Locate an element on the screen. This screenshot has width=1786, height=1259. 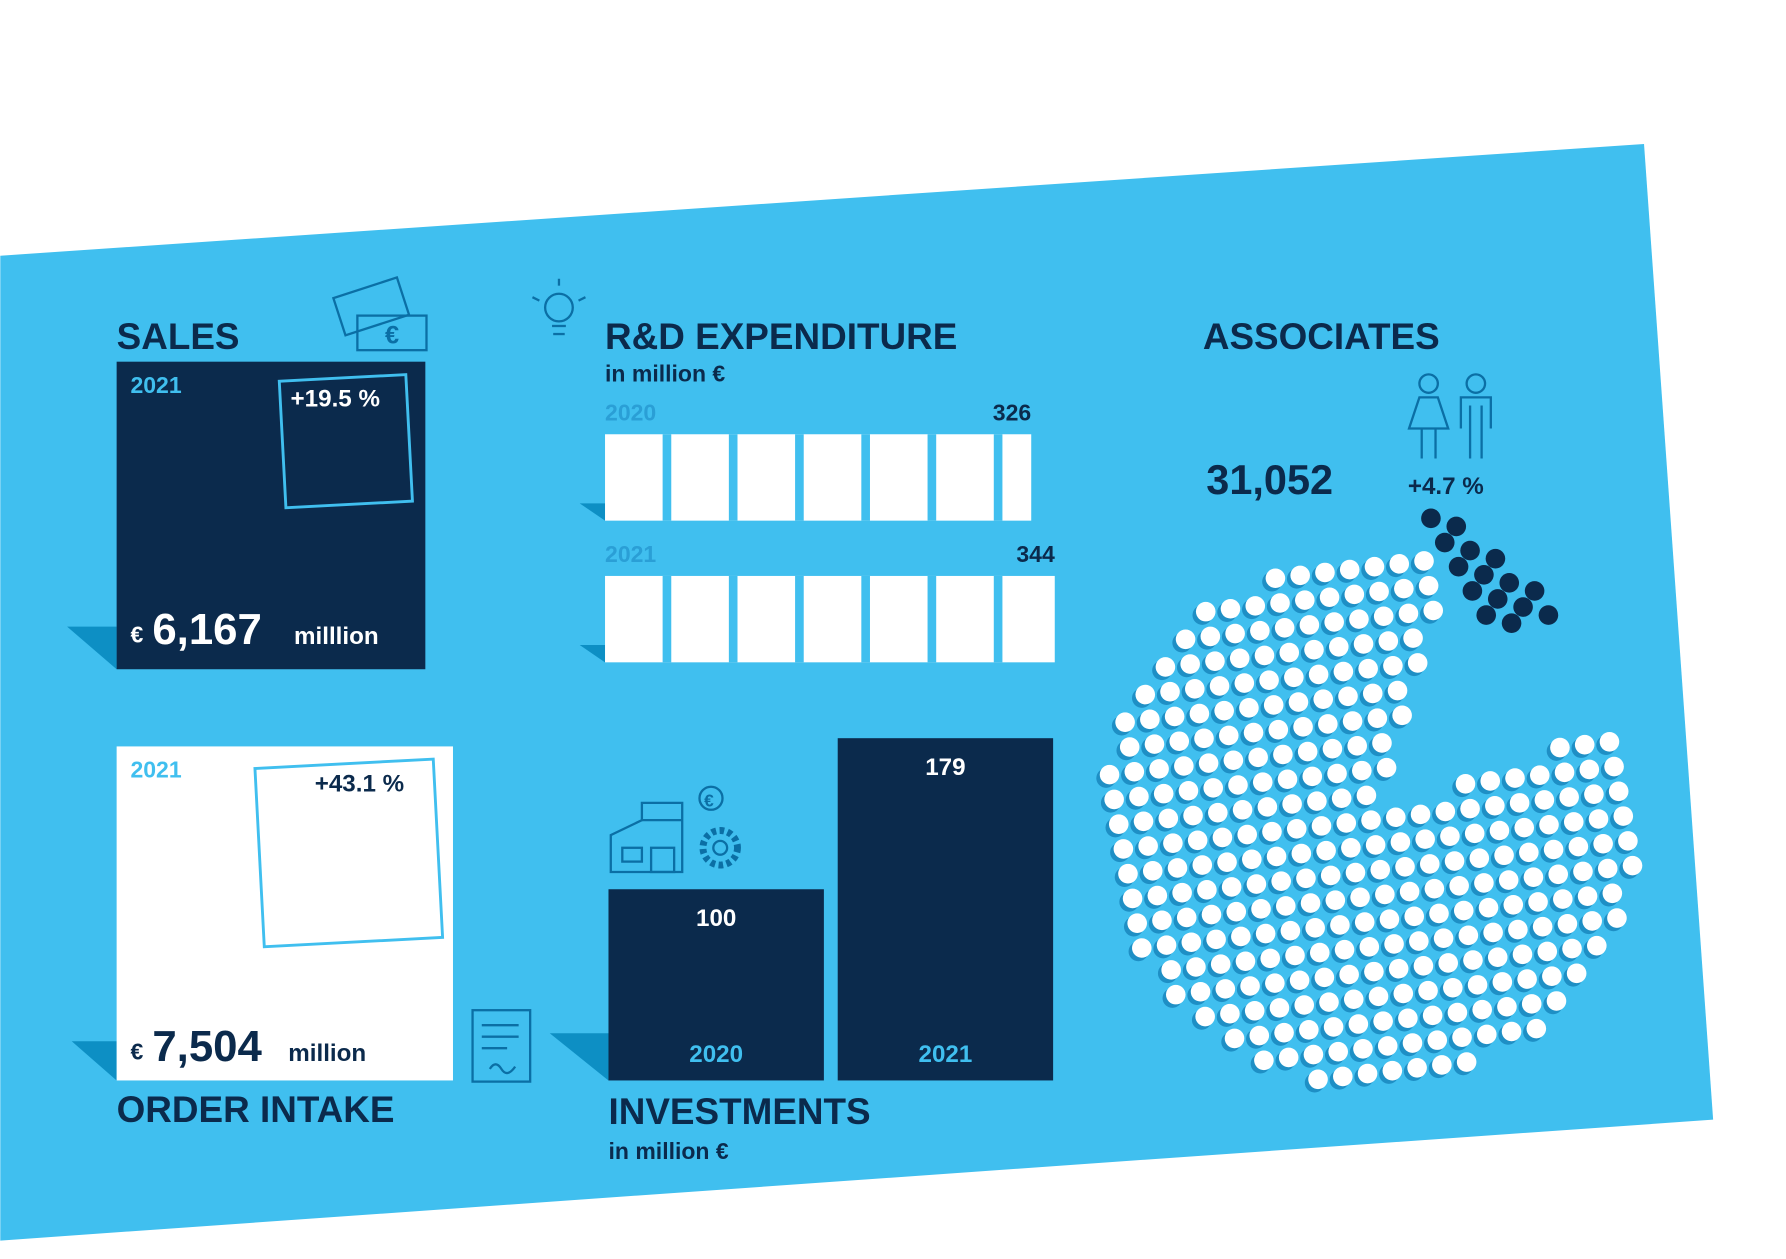
shadow is located at coordinates (92, 648).